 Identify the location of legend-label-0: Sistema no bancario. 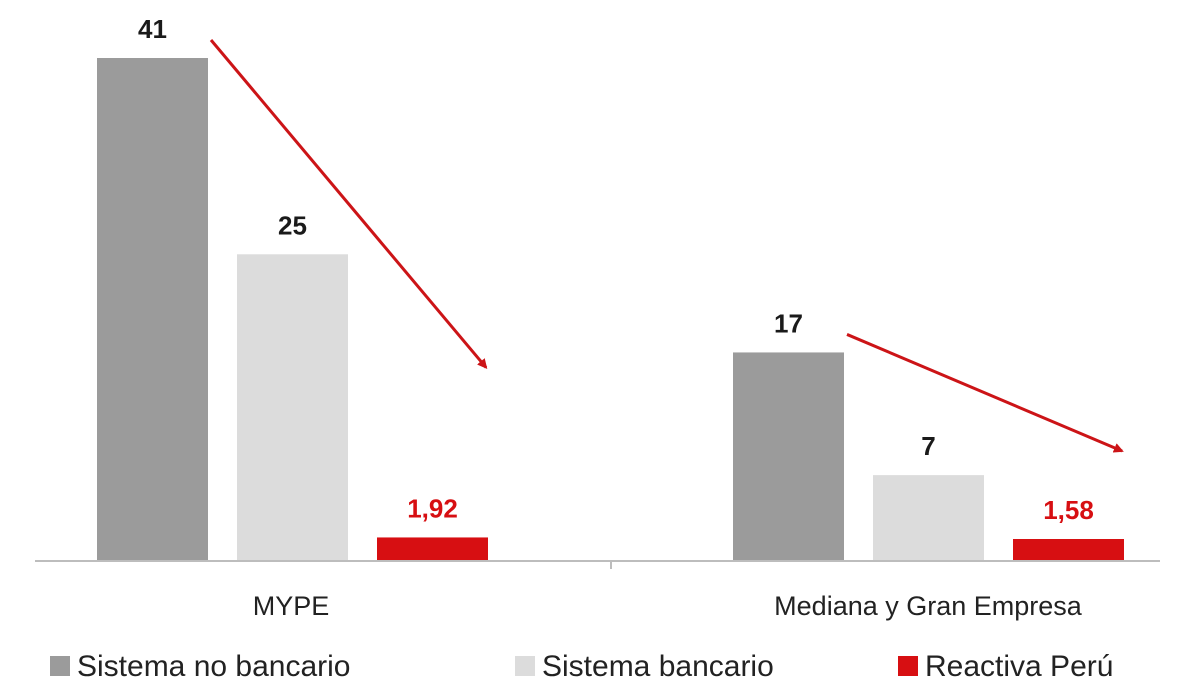
(214, 666).